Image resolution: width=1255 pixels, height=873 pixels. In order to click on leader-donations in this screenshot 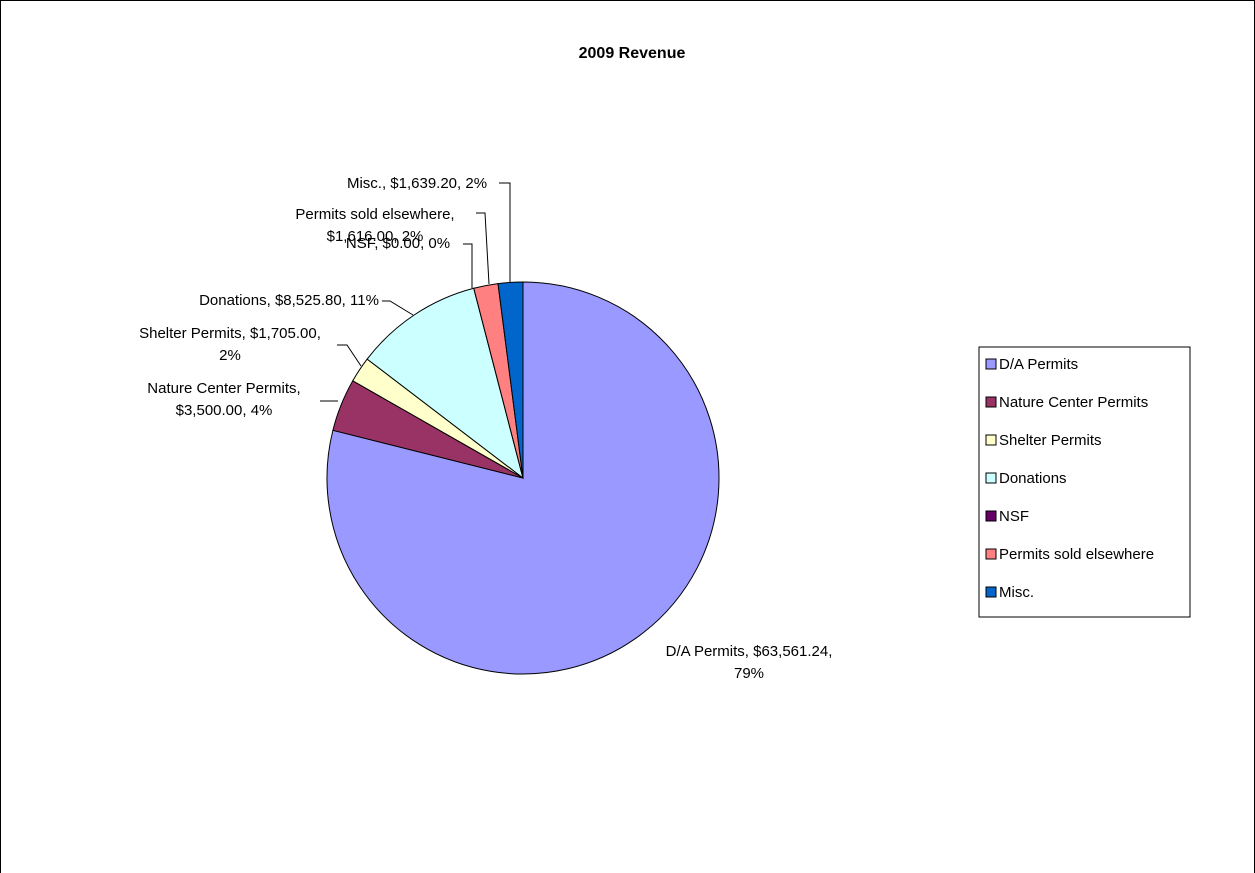, I will do `click(398, 308)`.